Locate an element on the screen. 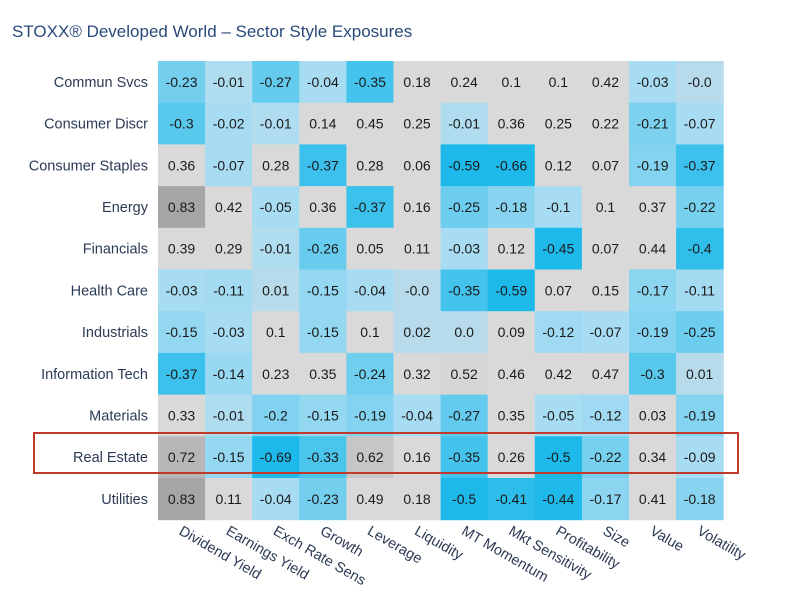 Image resolution: width=787 pixels, height=610 pixels. cell-value-label: 0.24 is located at coordinates (464, 82).